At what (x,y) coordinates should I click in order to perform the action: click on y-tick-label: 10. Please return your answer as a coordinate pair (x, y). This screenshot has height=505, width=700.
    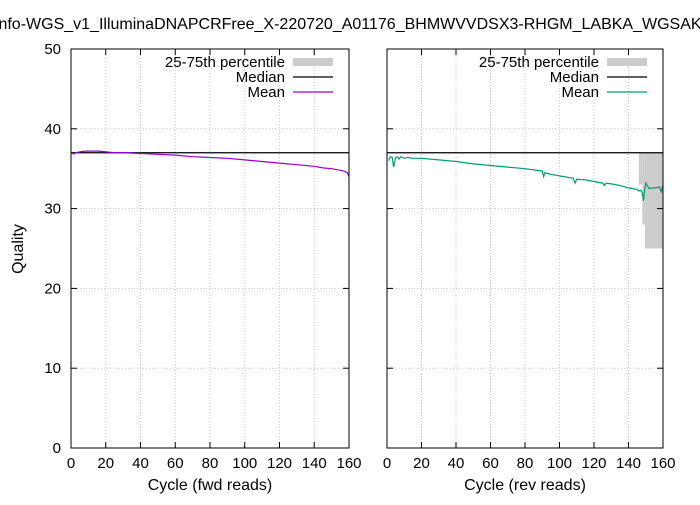
    Looking at the image, I should click on (52, 368).